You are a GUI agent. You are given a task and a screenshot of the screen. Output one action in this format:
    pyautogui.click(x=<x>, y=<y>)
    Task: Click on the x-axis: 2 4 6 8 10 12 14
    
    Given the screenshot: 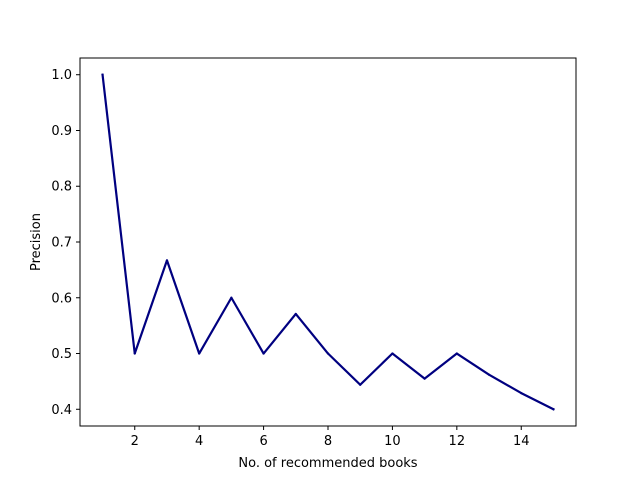 What is the action you would take?
    pyautogui.click(x=330, y=437)
    